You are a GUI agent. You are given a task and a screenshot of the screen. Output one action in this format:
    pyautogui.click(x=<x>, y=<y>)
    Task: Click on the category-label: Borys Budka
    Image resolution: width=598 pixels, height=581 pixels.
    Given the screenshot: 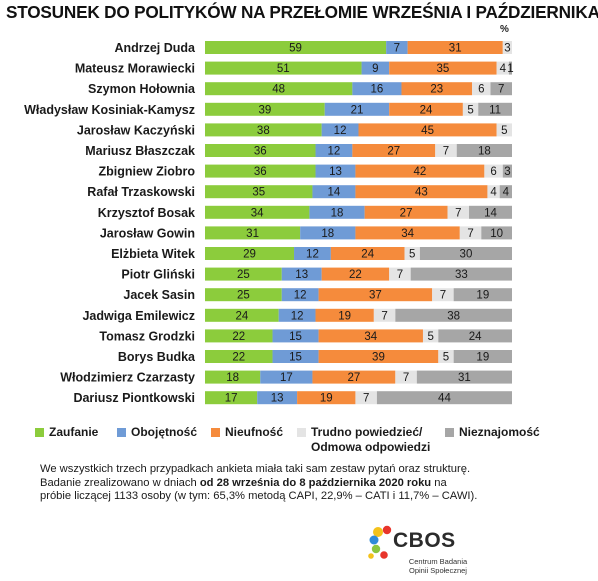 What is the action you would take?
    pyautogui.click(x=157, y=357)
    